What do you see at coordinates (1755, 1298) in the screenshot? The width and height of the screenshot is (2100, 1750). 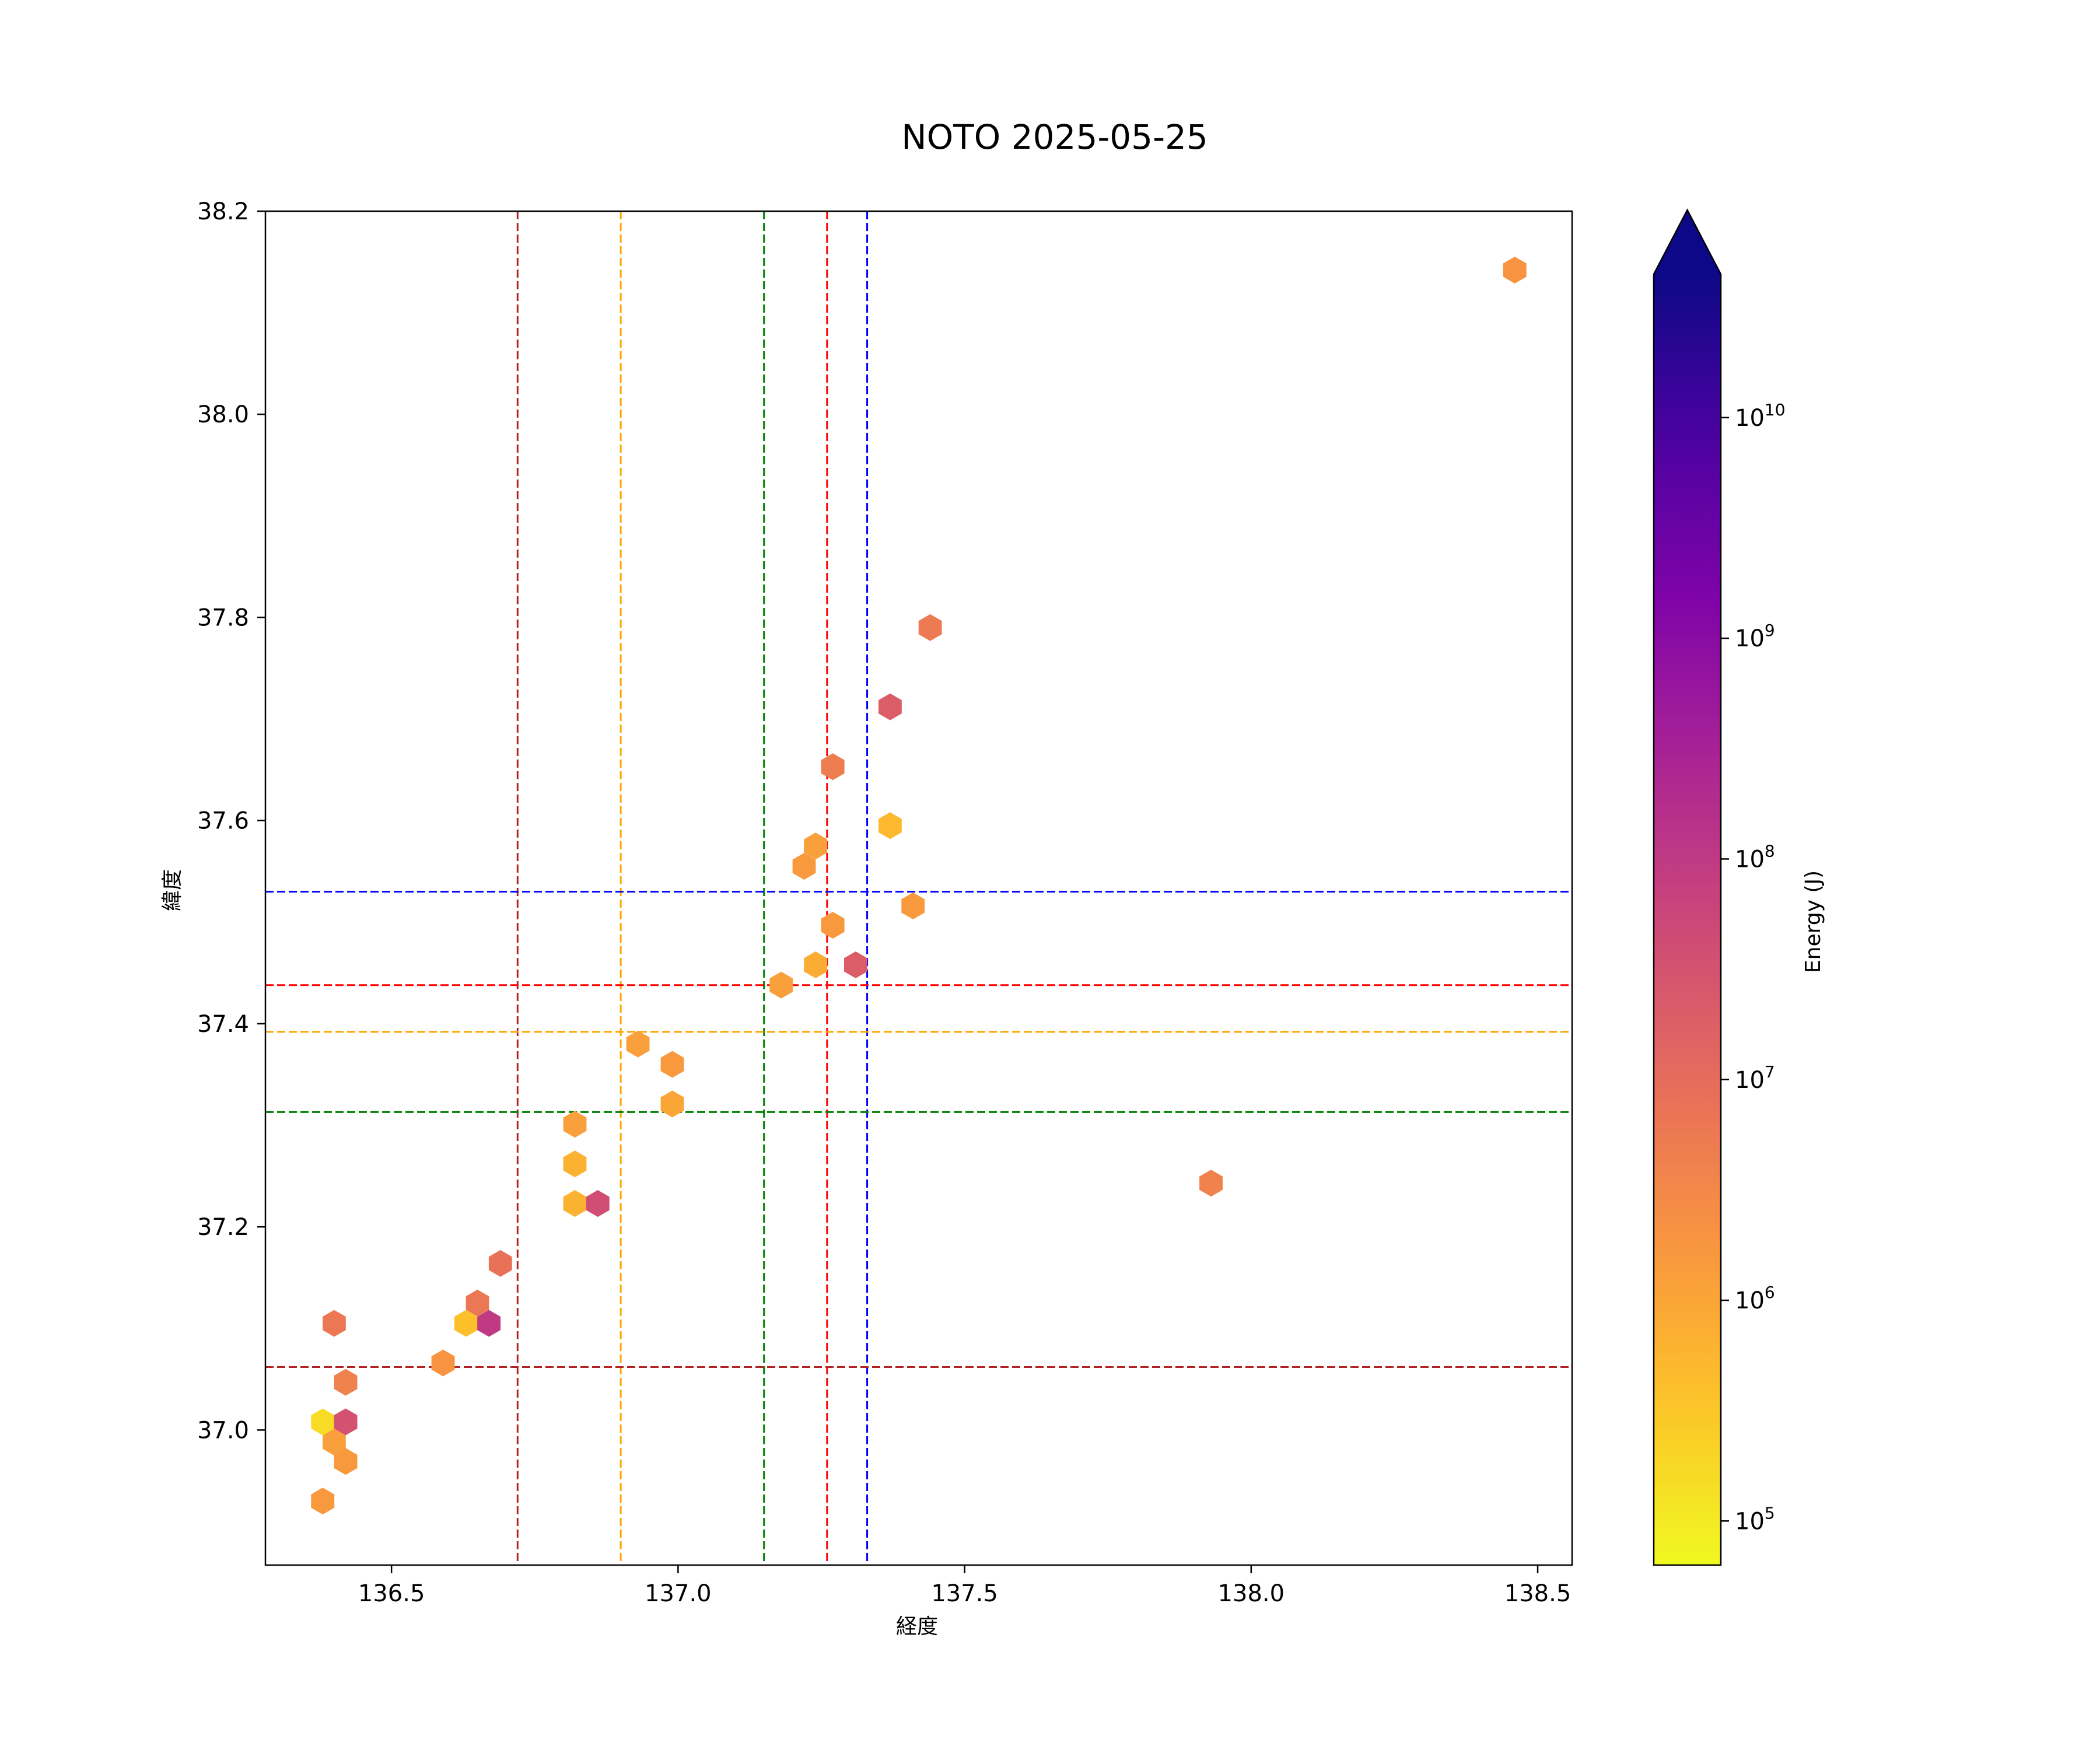 I see `colorbar-tick-label: 10⁶` at bounding box center [1755, 1298].